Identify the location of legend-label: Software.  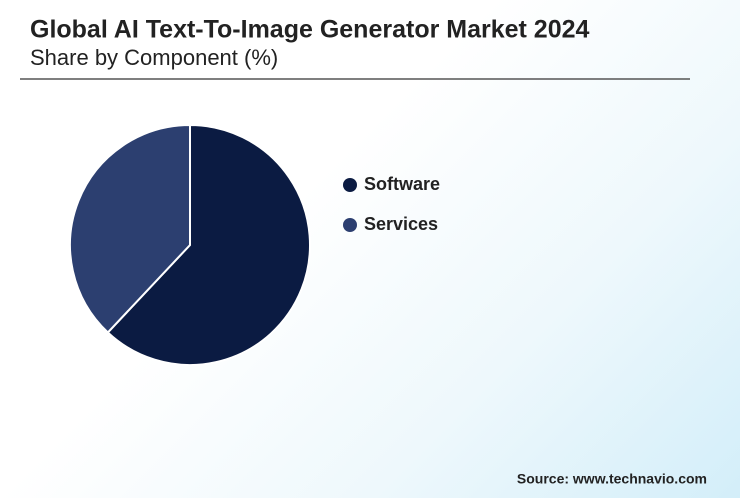
(402, 184).